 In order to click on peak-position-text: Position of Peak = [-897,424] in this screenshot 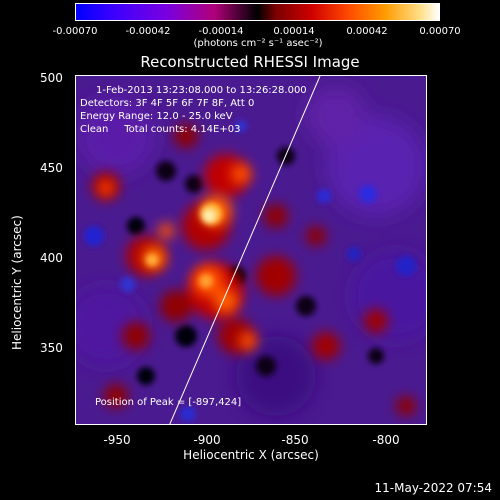, I will do `click(168, 402)`.